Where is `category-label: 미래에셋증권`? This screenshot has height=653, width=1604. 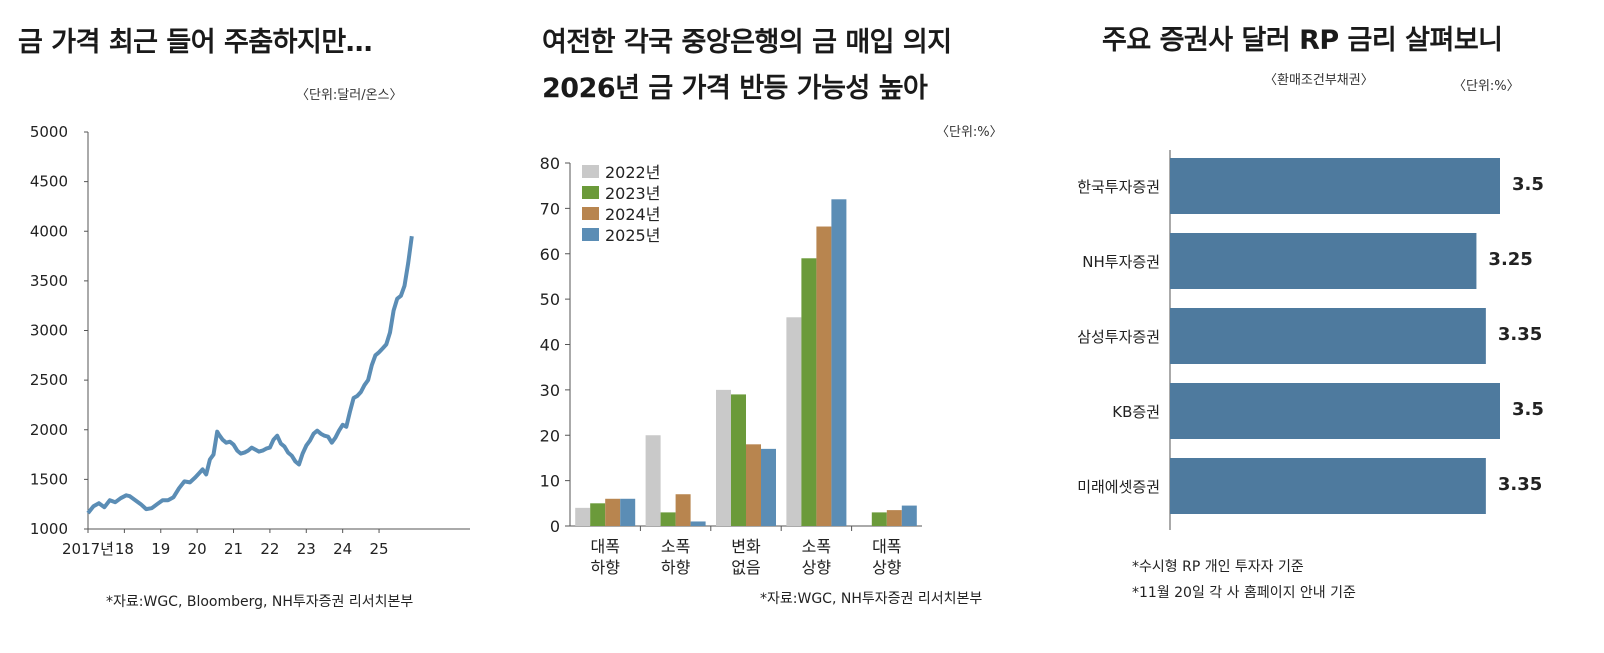
category-label: 미래에셋증권 is located at coordinates (1118, 487).